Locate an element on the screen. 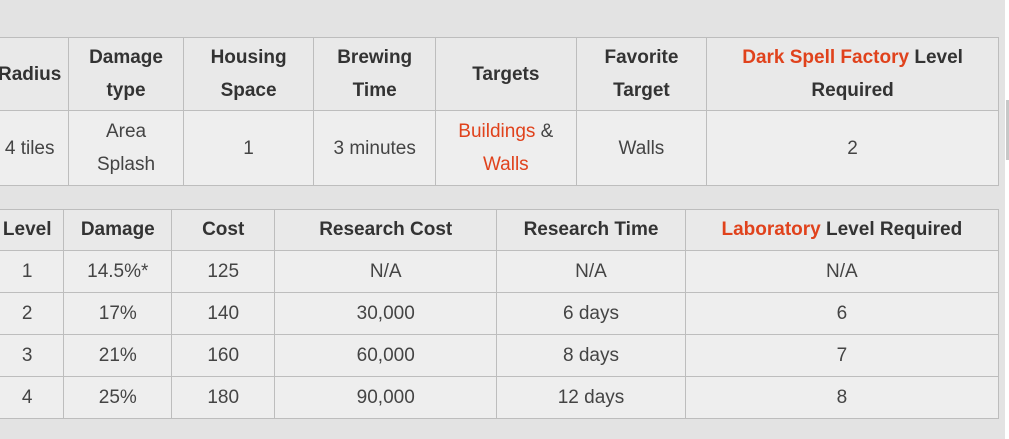 This screenshot has width=1009, height=439. table-row: 4 25% 180 90,000 12 days 8 is located at coordinates (500, 397).